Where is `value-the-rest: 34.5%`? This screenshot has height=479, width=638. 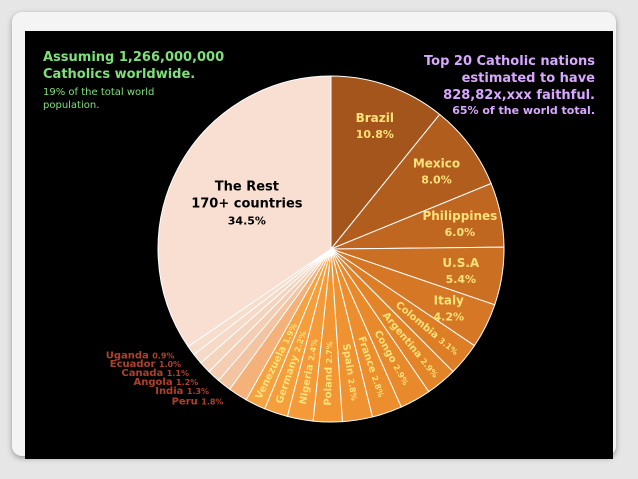
value-the-rest: 34.5% is located at coordinates (247, 221).